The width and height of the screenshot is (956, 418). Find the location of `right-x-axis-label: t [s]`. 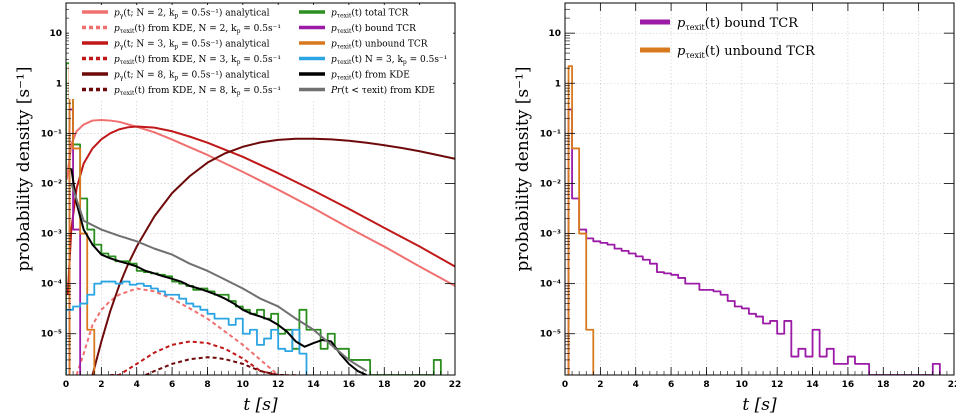

right-x-axis-label: t [s] is located at coordinates (759, 405).